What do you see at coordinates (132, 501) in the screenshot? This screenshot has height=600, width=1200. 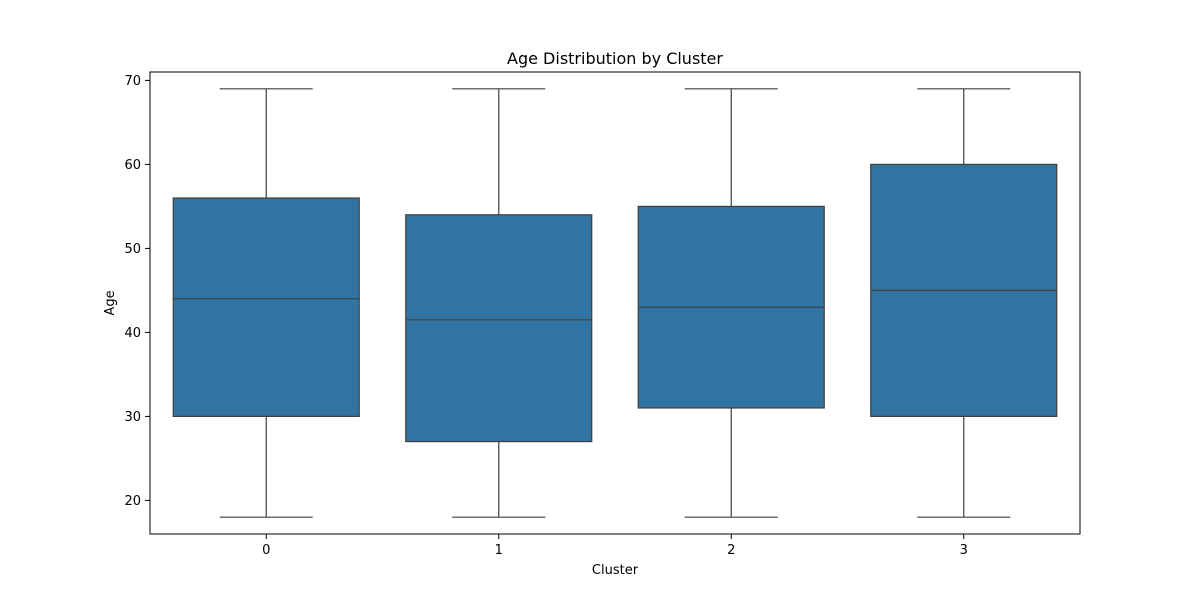 I see `y-tick-label: 20` at bounding box center [132, 501].